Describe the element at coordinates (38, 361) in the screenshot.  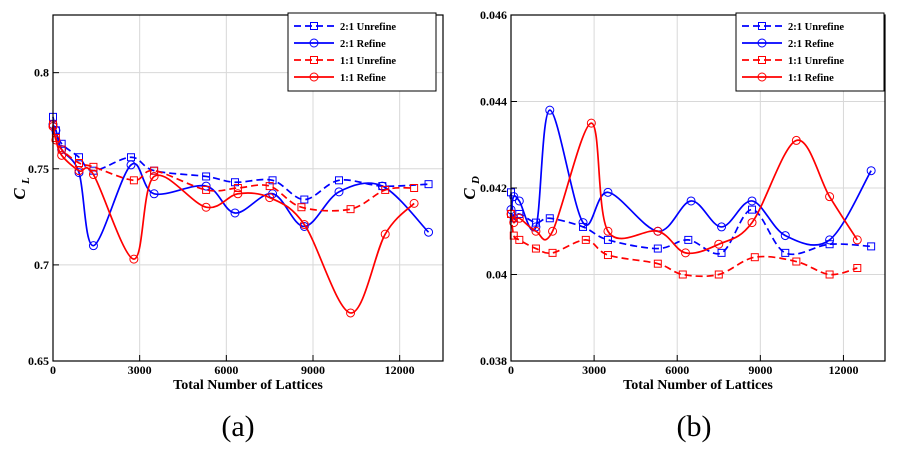
I see `y-tick-label: 0.65` at that location.